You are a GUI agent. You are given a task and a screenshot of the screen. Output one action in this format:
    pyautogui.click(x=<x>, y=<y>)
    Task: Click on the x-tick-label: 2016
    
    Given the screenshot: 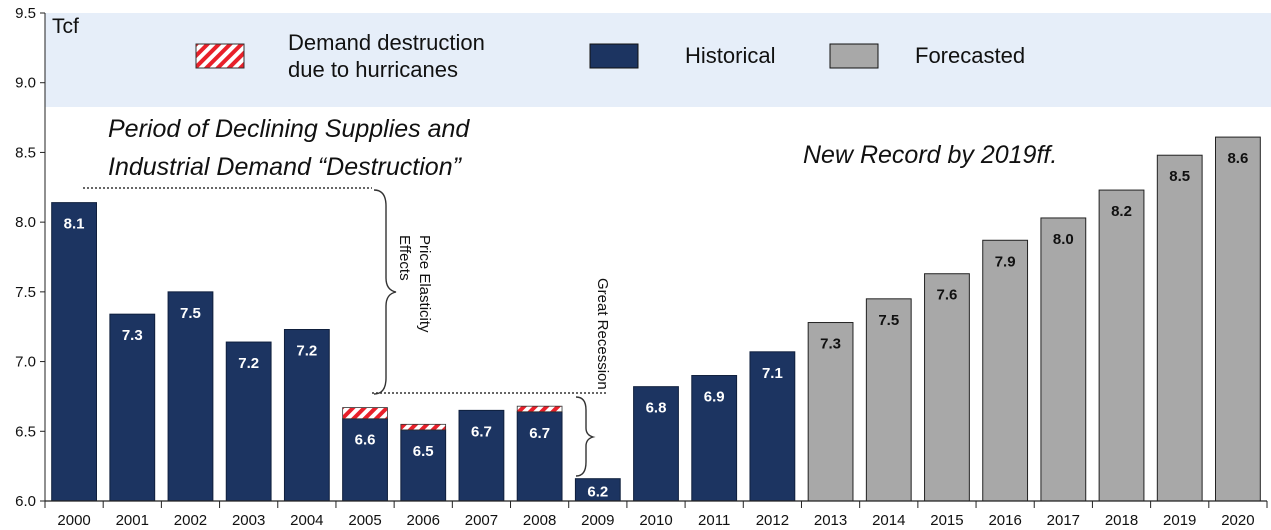 What is the action you would take?
    pyautogui.click(x=1004, y=520)
    